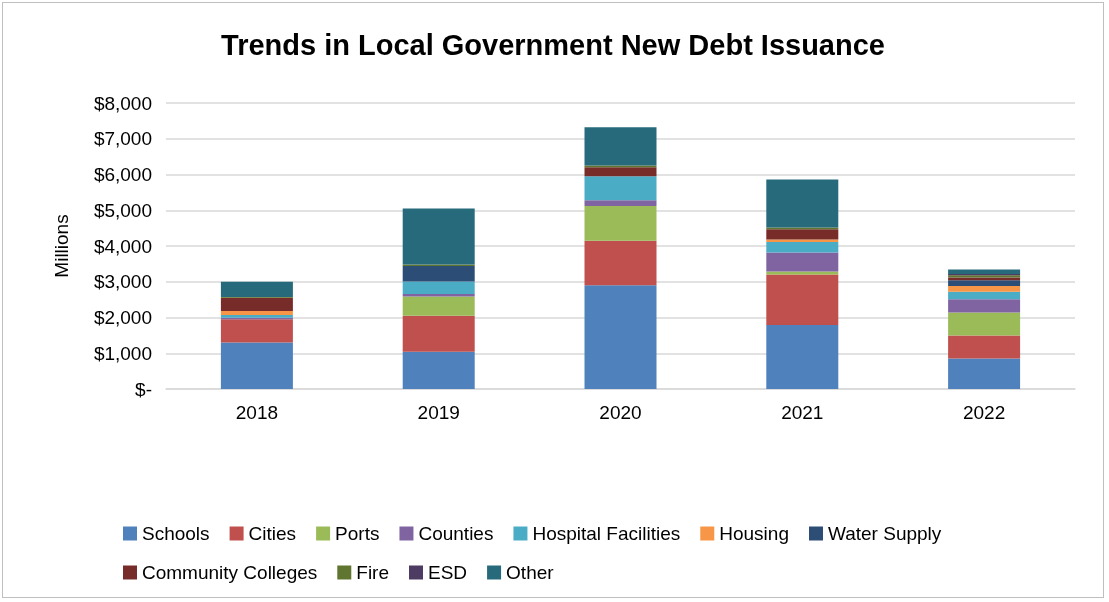  Describe the element at coordinates (984, 412) in the screenshot. I see `x-tick-label: 2022` at that location.